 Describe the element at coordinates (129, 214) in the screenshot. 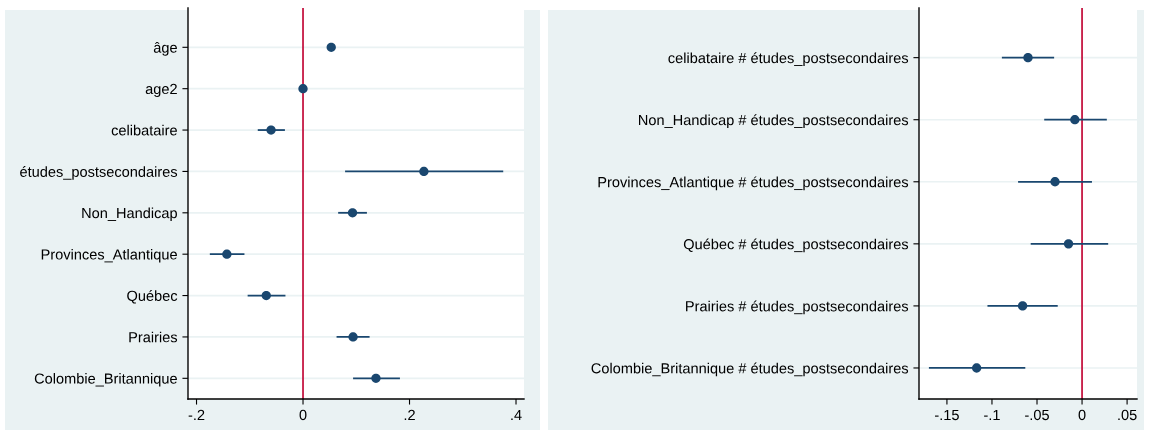

I see `y-tick-label: Non_Handicap` at that location.